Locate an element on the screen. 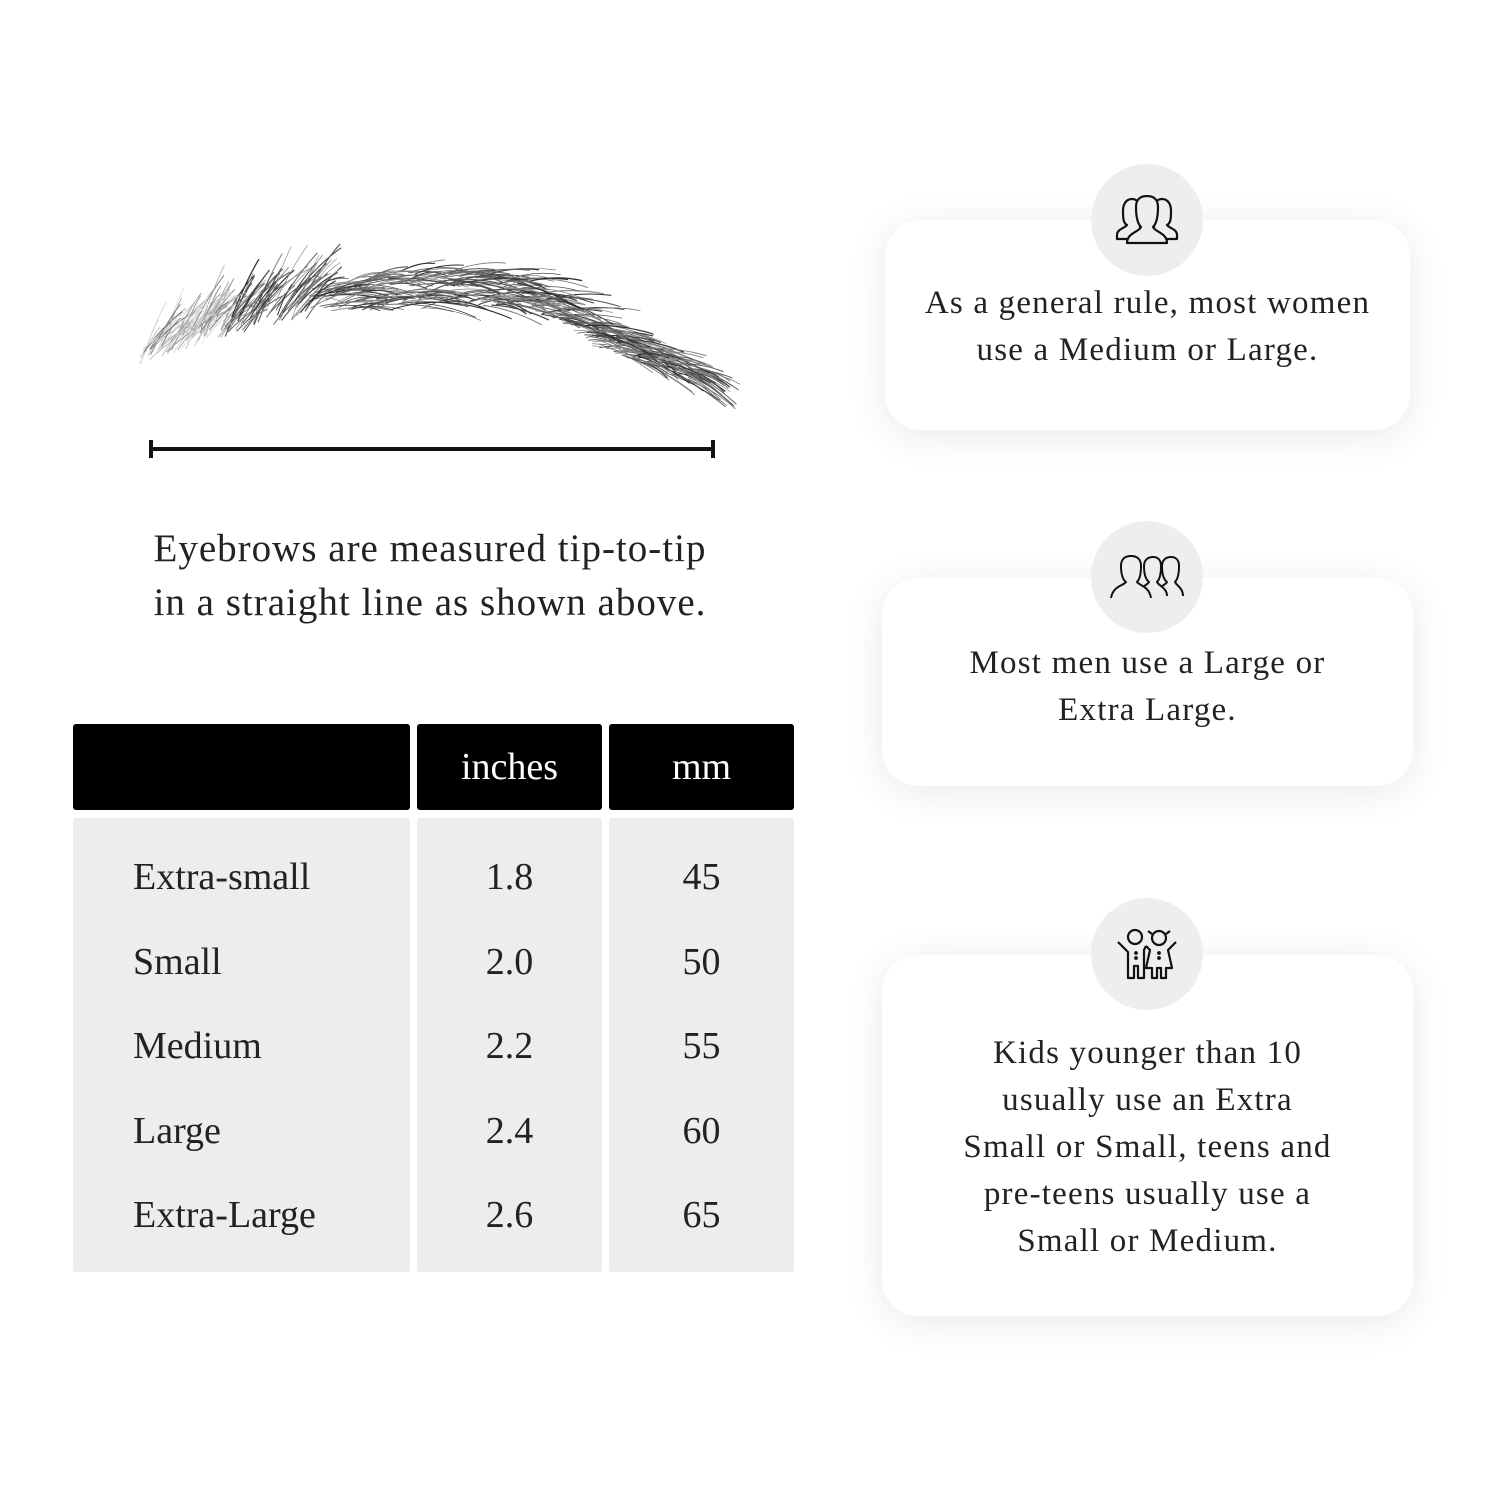 The height and width of the screenshot is (1500, 1500). men-group-icon is located at coordinates (1147, 577).